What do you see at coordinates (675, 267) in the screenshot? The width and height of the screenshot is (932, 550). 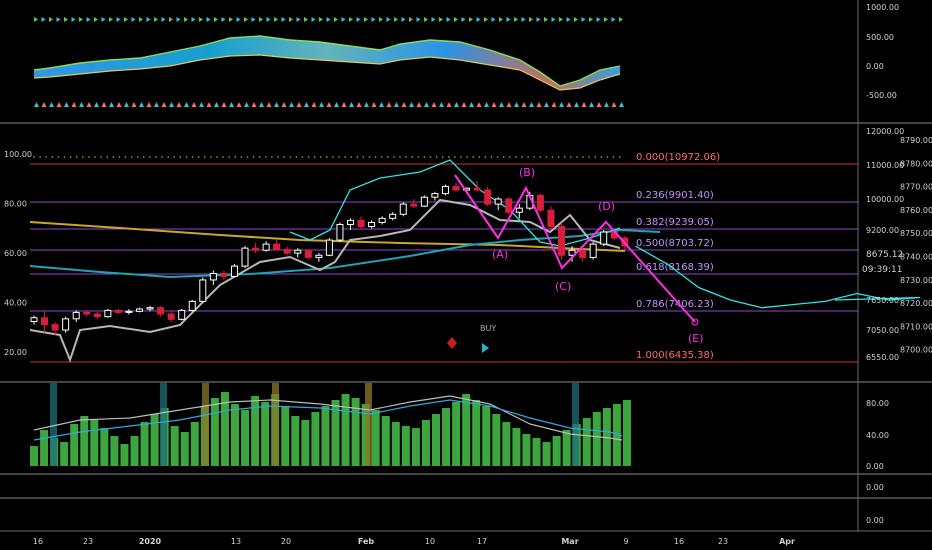 I see `fib-label: 0.618(8168.39)` at bounding box center [675, 267].